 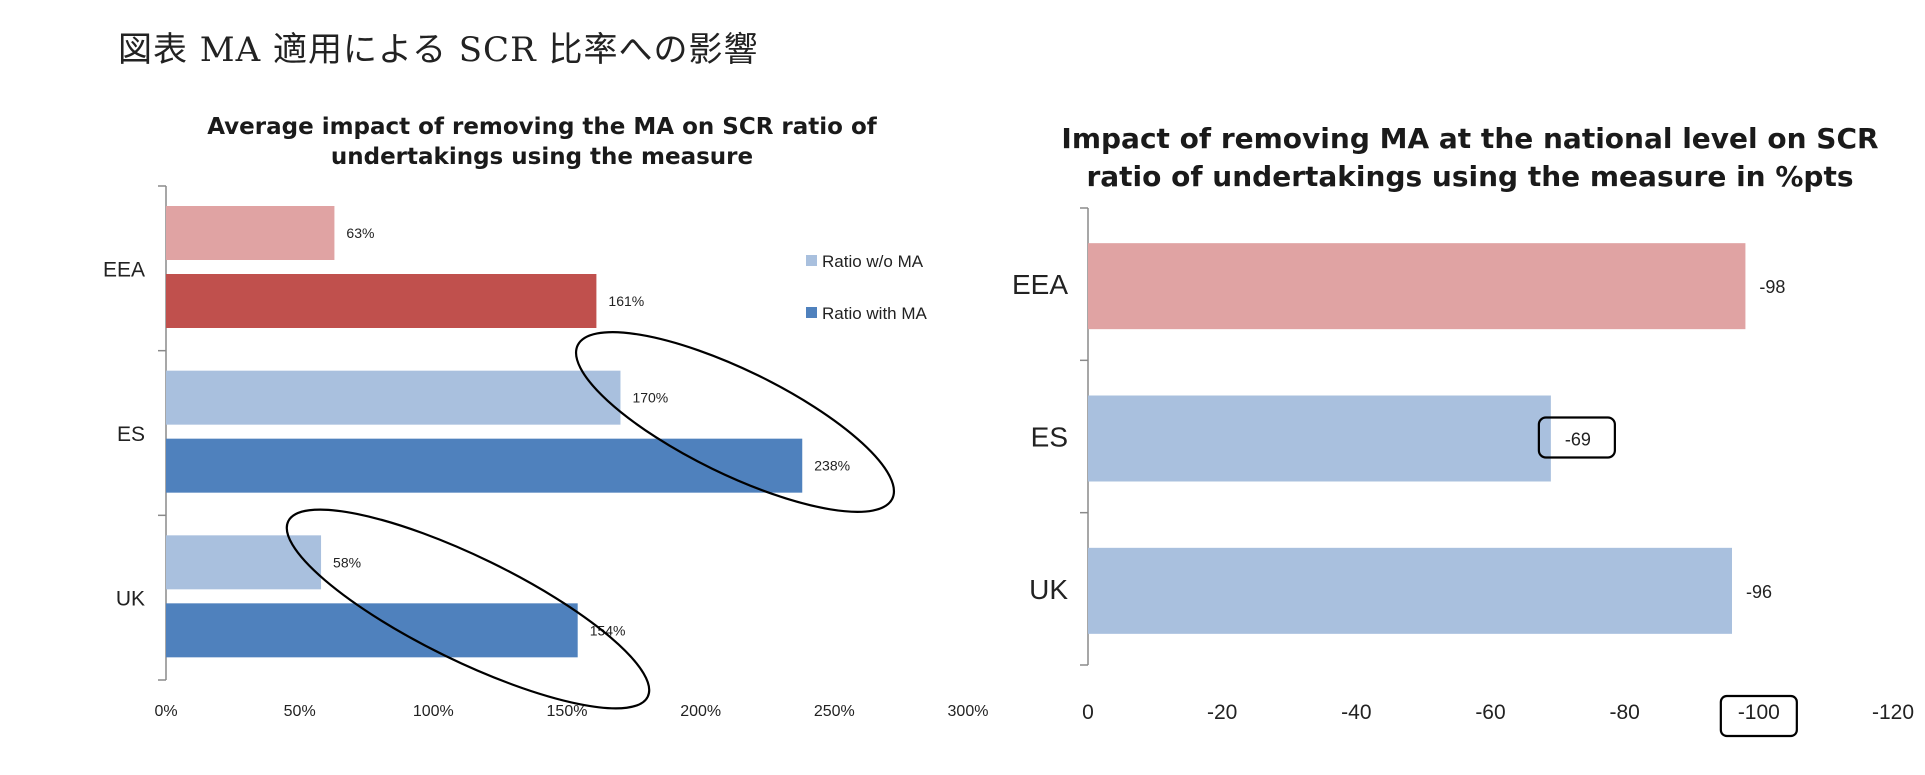 I want to click on annotation-ellipse-es, so click(x=735, y=422).